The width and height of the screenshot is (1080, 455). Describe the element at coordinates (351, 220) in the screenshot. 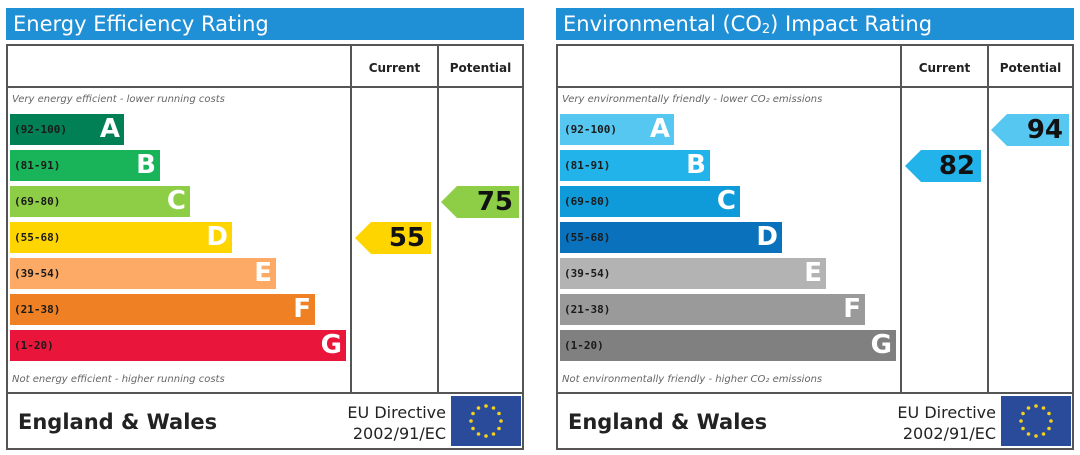

I see `energy-divider-current` at that location.